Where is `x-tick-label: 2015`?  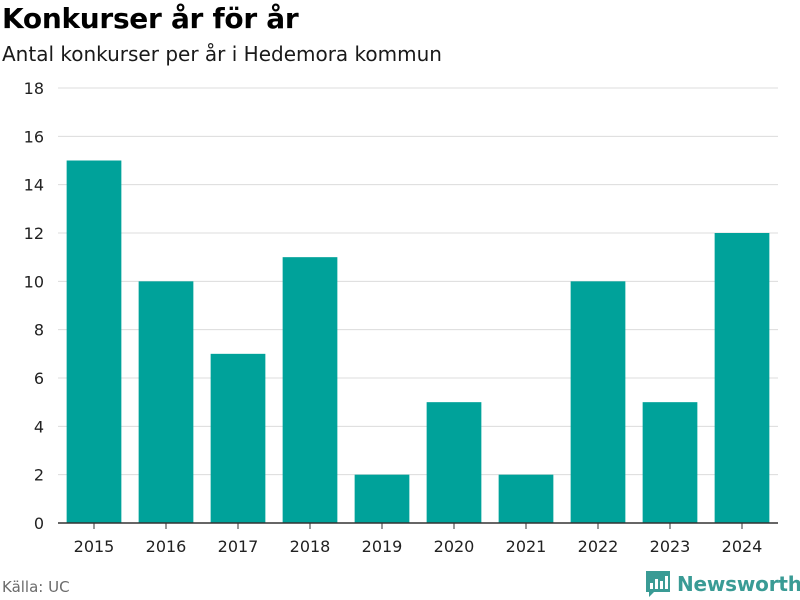 x-tick-label: 2015 is located at coordinates (94, 546).